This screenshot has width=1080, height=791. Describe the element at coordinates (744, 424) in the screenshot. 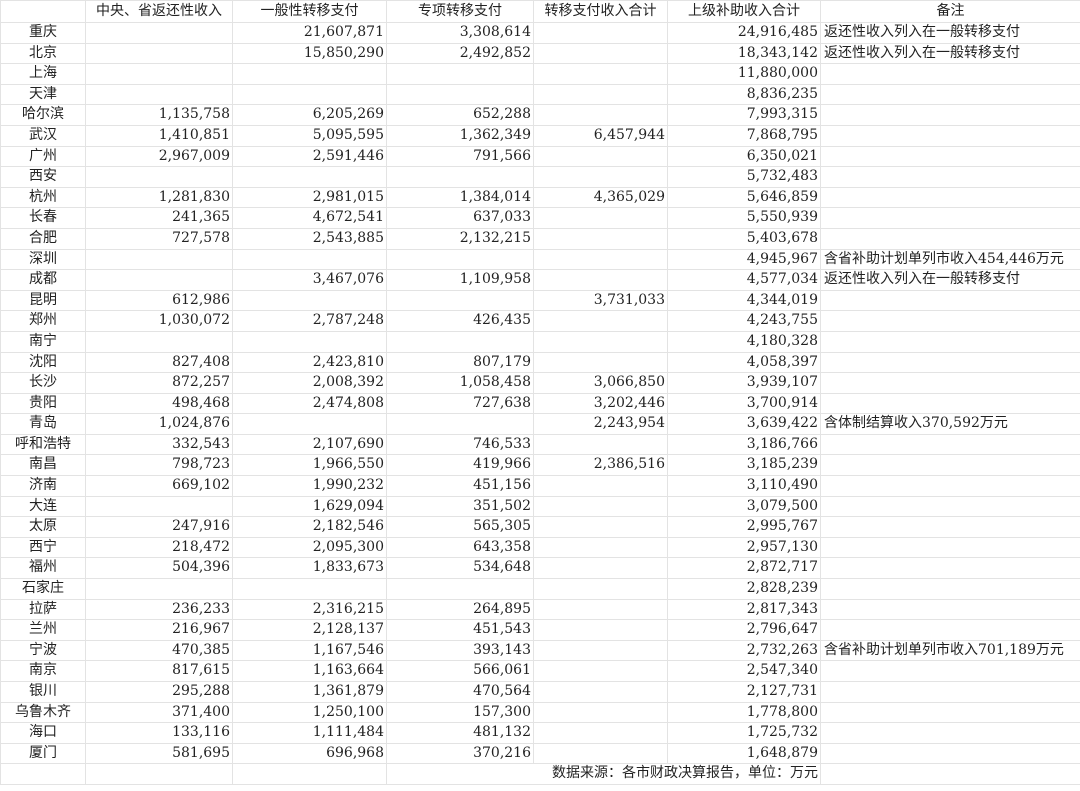

I see `cell-subsidy-total: 3,639,422` at that location.